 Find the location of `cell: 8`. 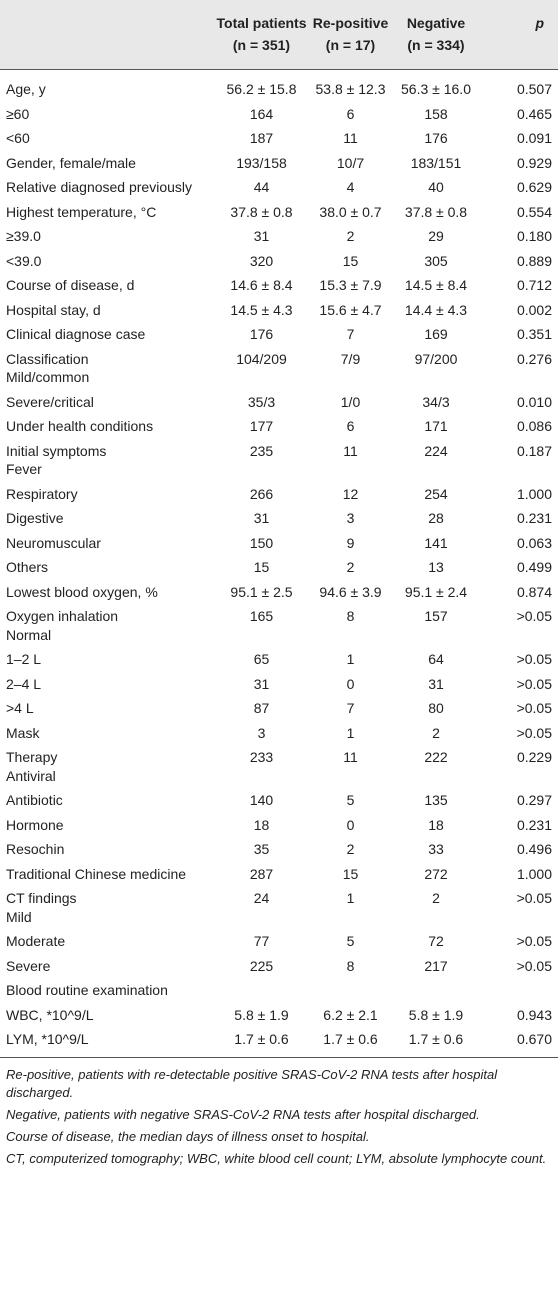

cell: 8 is located at coordinates (350, 965).